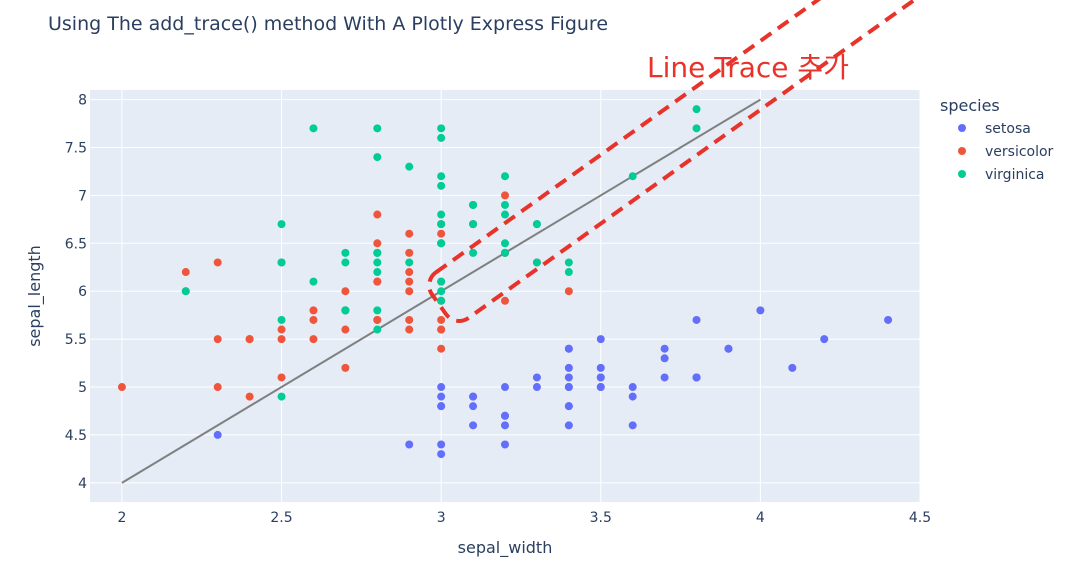 The height and width of the screenshot is (584, 1070). I want to click on y-tick-label: 8, so click(82, 101).